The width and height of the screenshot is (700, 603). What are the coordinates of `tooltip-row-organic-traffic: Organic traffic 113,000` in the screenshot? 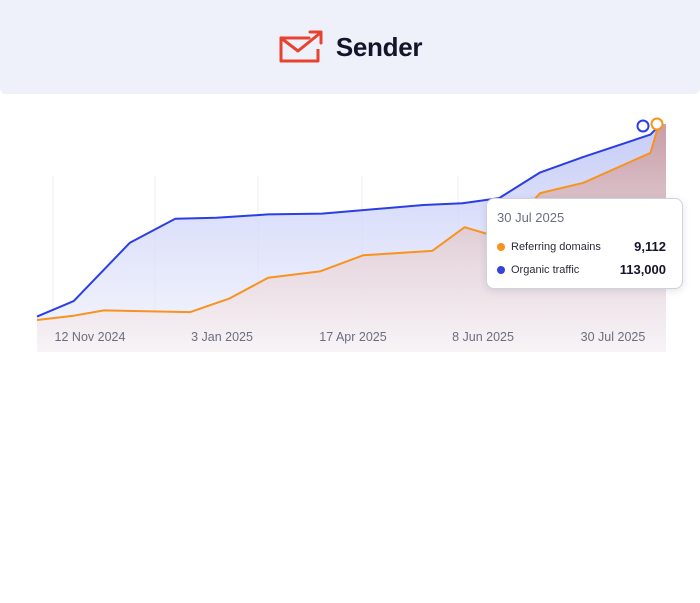 It's located at (581, 269).